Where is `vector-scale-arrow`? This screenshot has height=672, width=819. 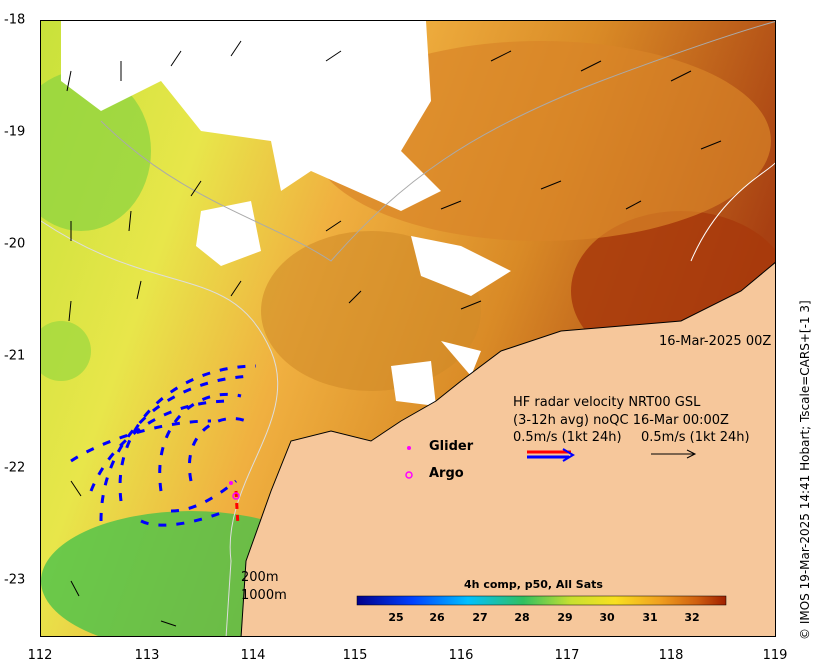
vector-scale-arrow is located at coordinates (674, 454).